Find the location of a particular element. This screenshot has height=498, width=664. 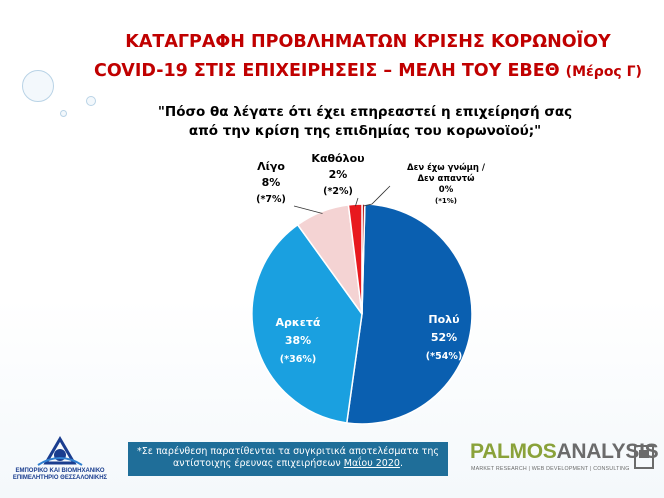

brand-part-1: PALMOS is located at coordinates (513, 451).